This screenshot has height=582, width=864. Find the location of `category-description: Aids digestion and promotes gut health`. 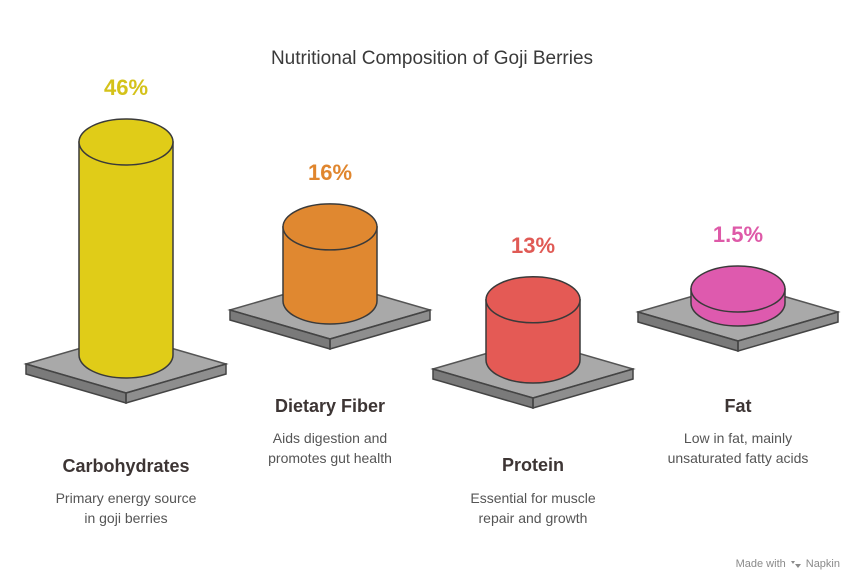

category-description: Aids digestion and promotes gut health is located at coordinates (330, 448).